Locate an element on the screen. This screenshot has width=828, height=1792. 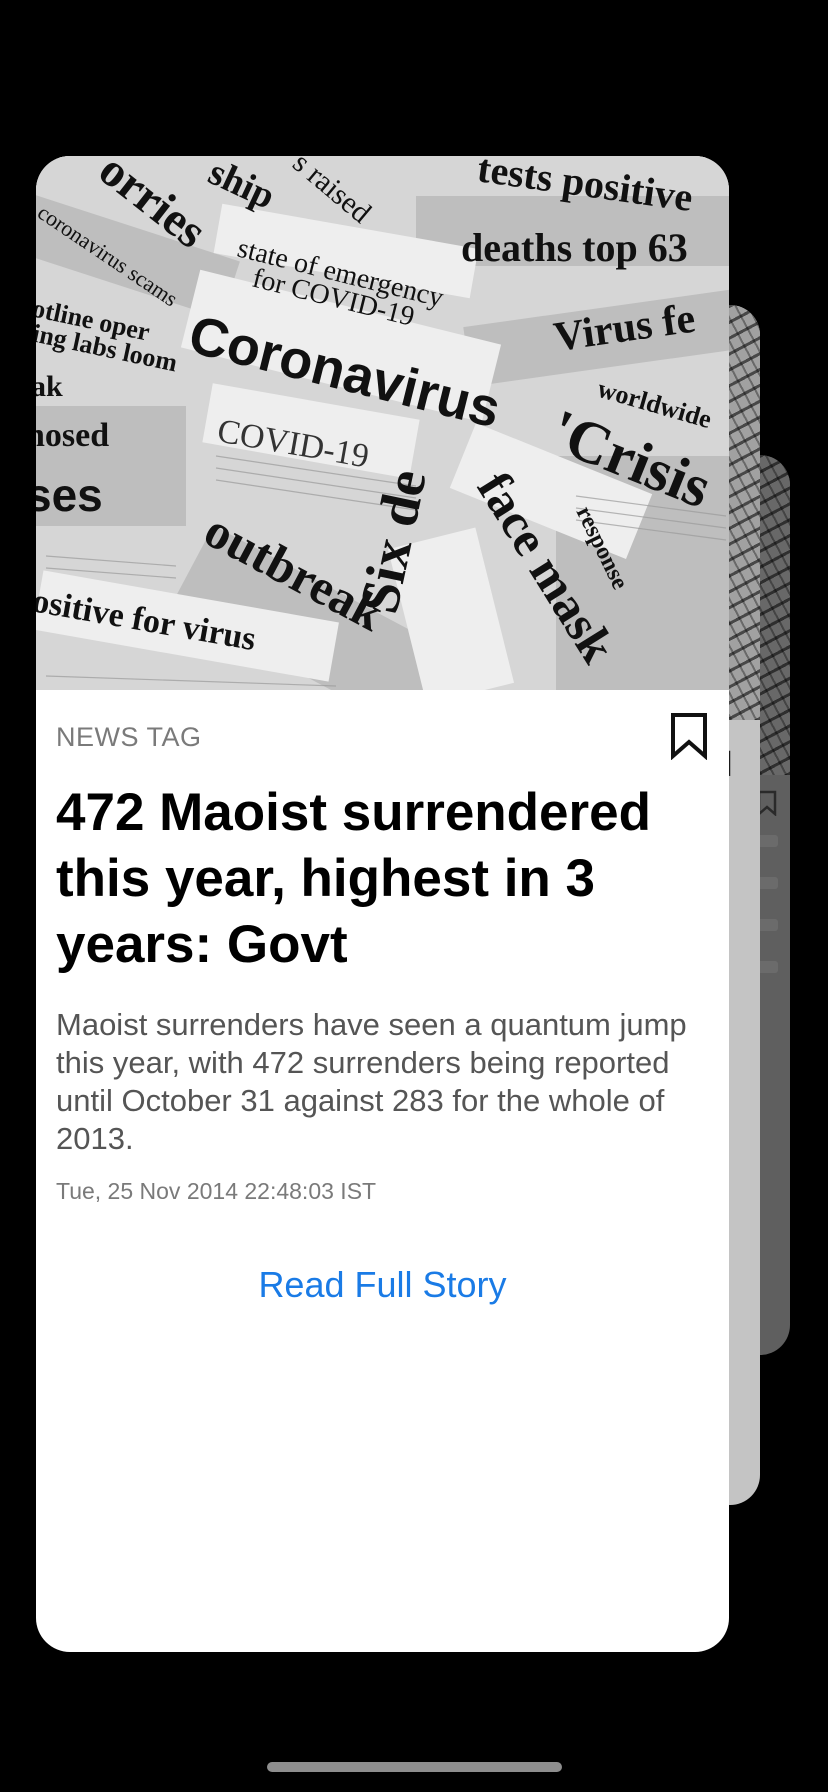
hero-headline: deaths top 63 is located at coordinates (574, 247).